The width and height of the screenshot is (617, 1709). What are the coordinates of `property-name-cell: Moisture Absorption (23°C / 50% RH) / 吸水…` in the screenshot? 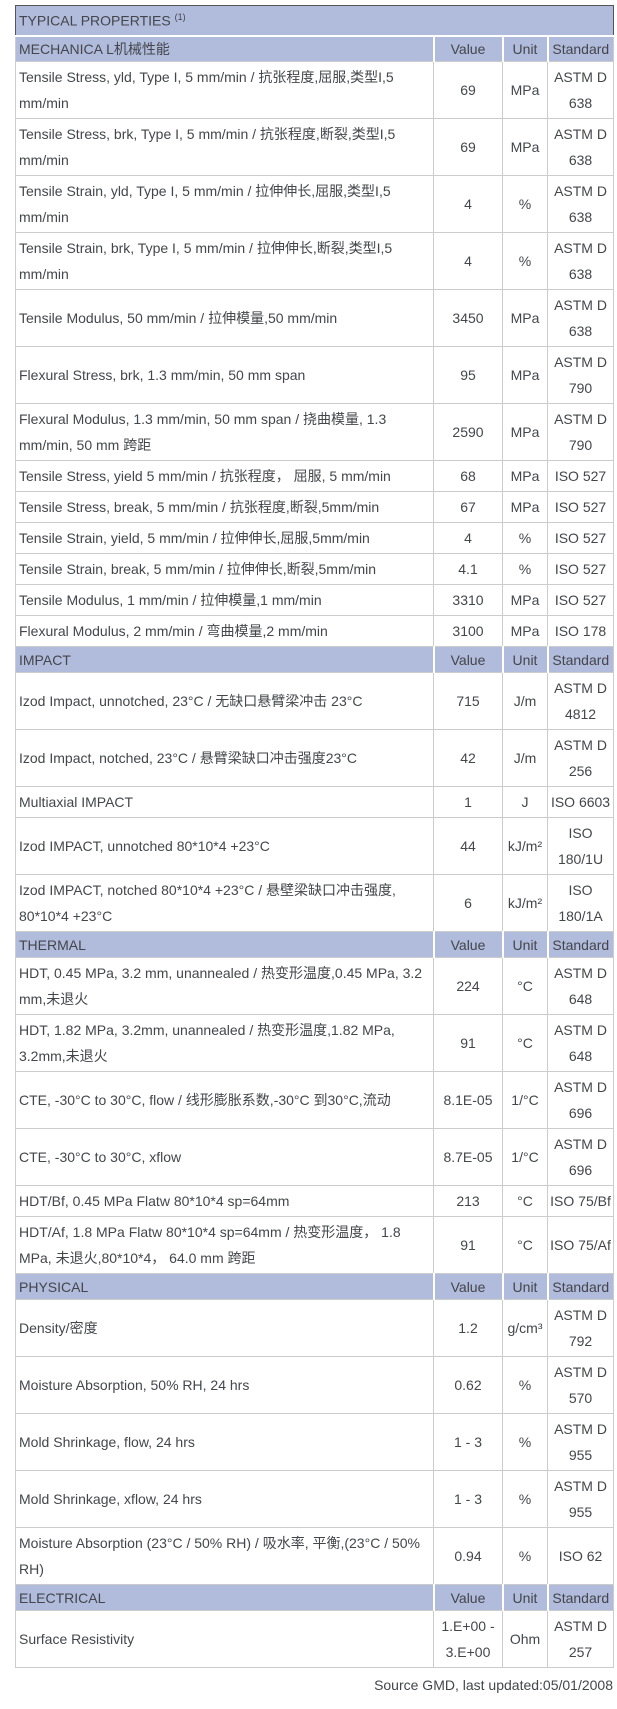 It's located at (224, 1556).